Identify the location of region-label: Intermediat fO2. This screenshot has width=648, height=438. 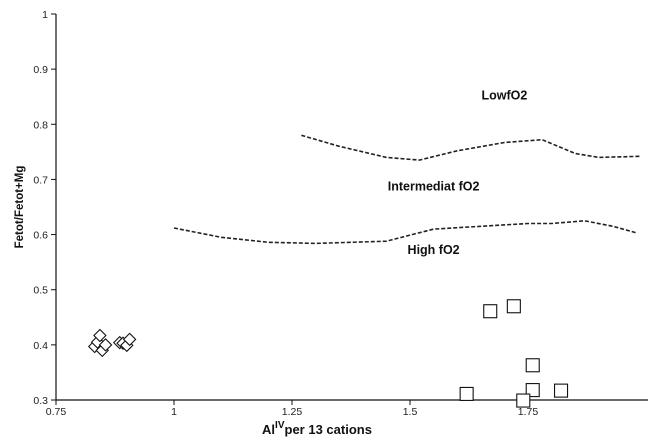
(434, 186).